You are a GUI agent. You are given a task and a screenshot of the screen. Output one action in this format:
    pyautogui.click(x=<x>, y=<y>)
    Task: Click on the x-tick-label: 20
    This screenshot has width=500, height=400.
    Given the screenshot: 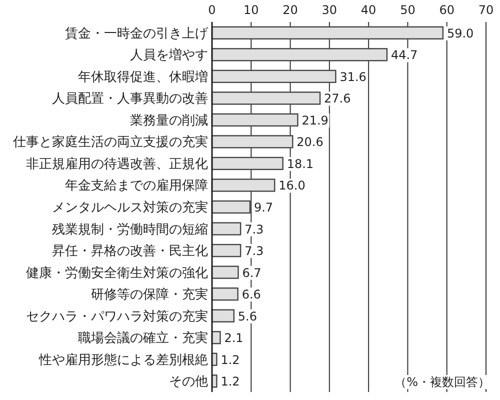 What is the action you would take?
    pyautogui.click(x=290, y=10)
    